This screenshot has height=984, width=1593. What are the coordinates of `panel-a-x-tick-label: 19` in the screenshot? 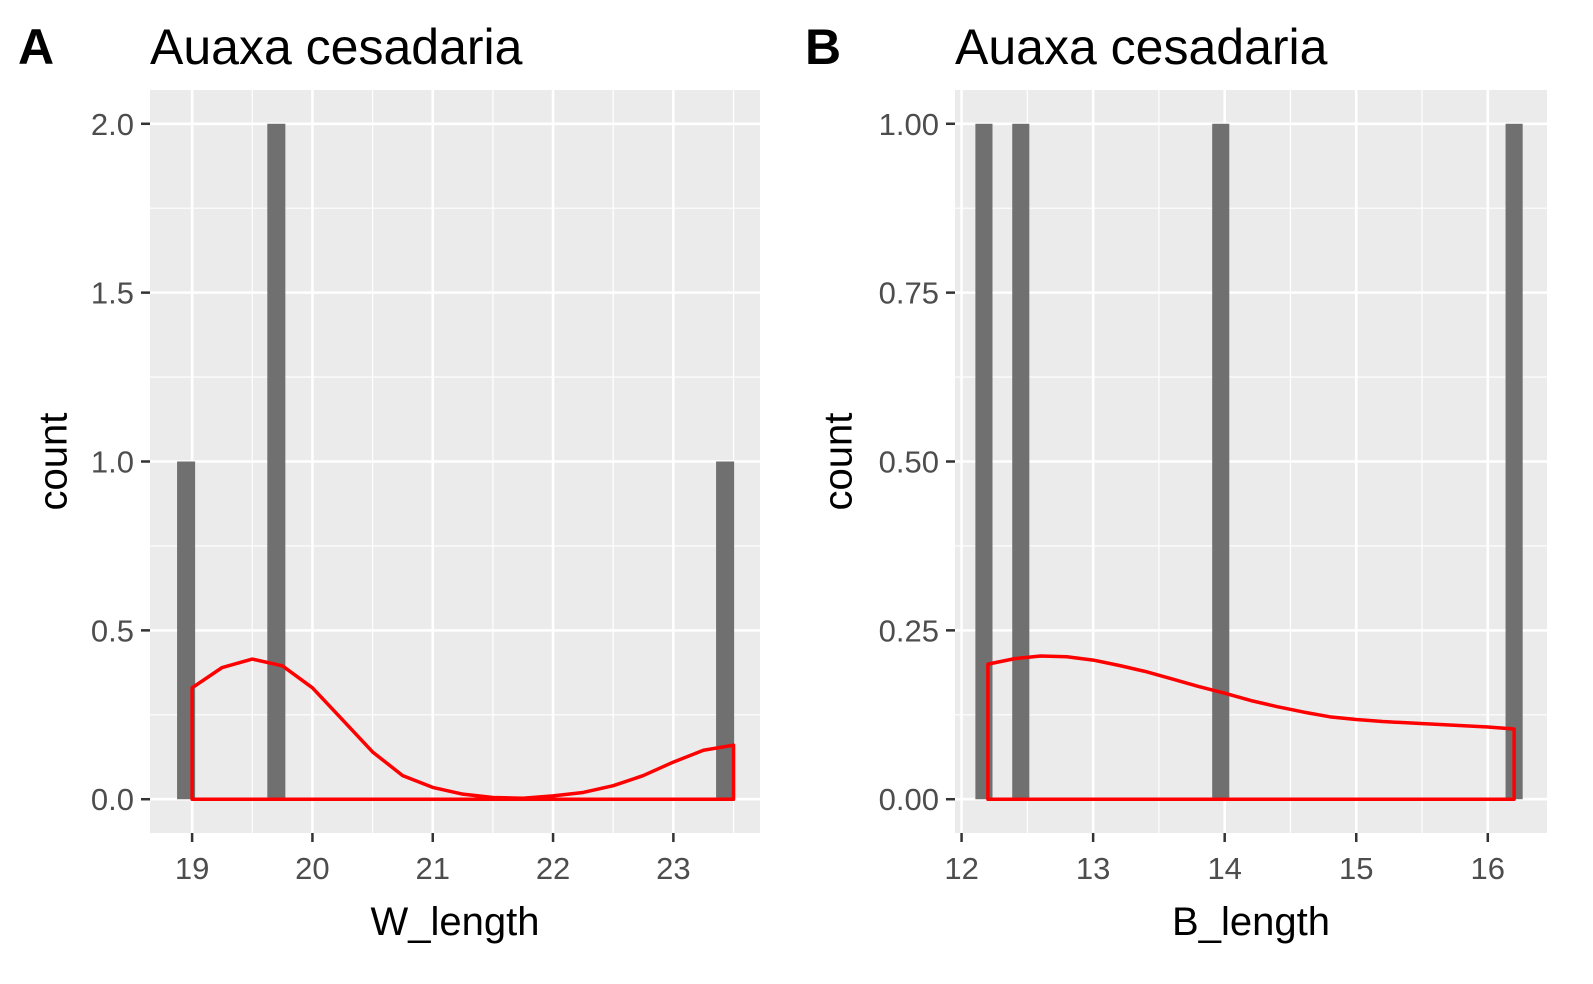 It's located at (192, 868).